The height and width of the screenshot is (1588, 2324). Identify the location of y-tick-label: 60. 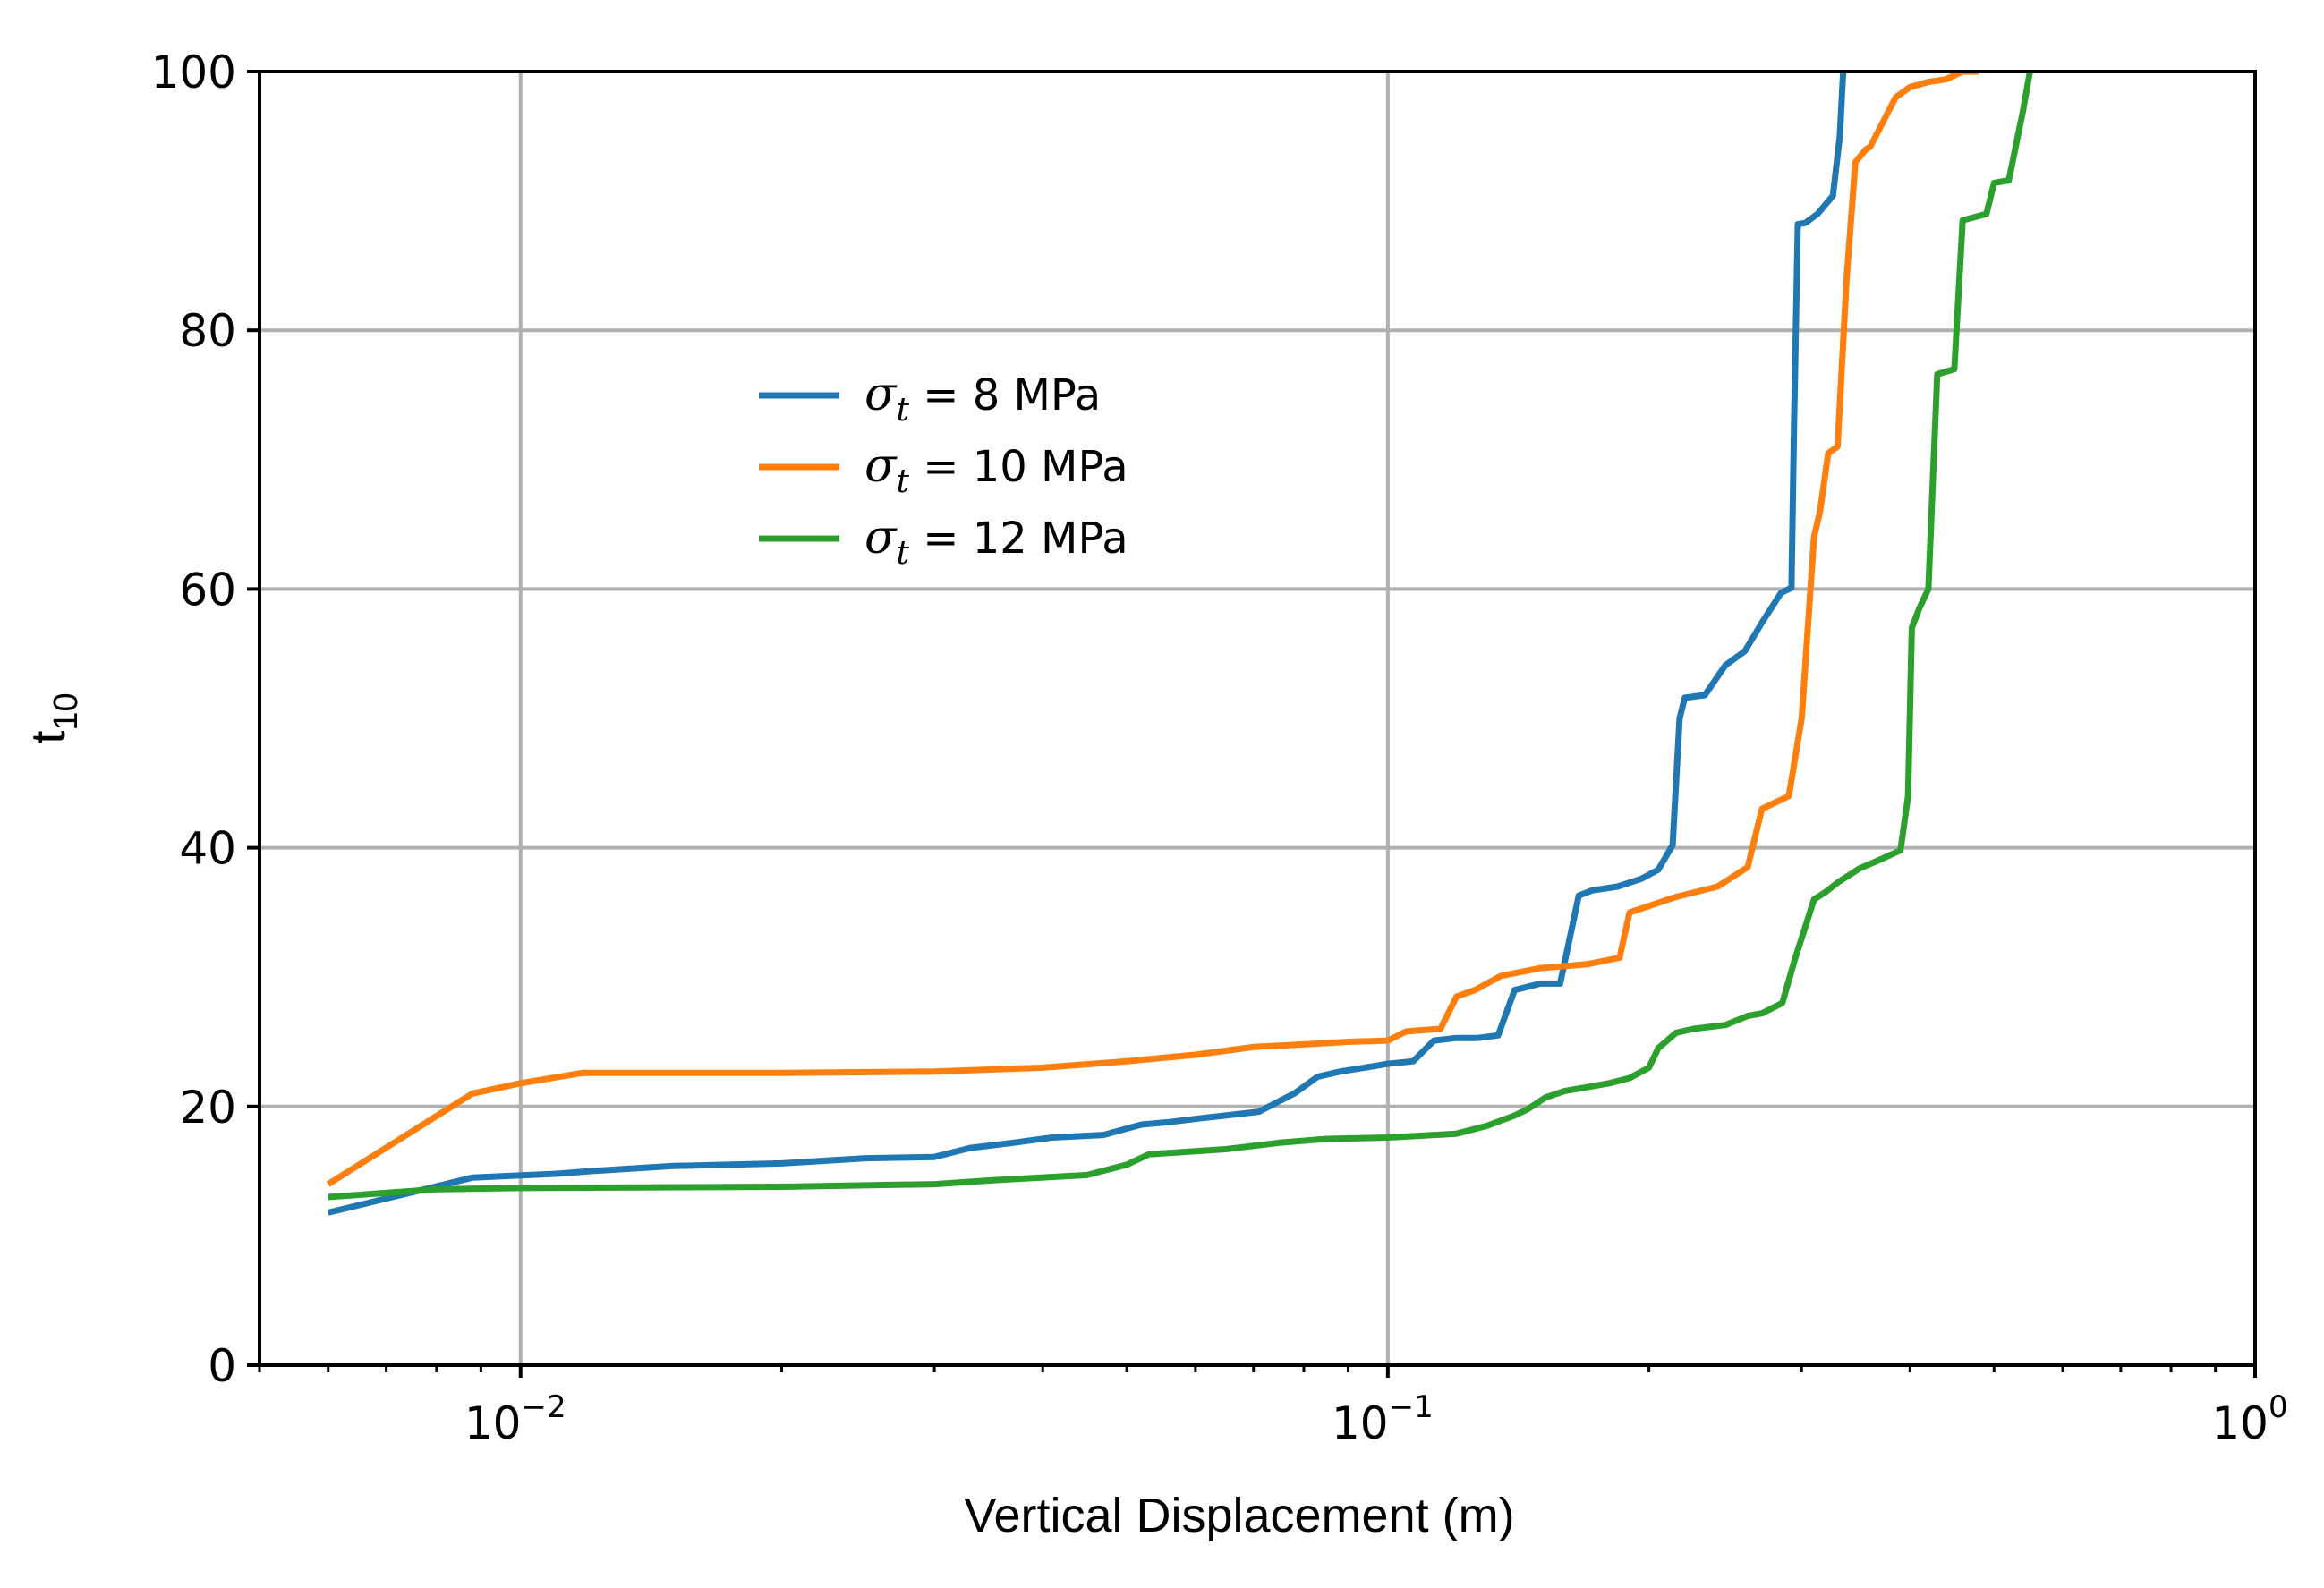
(207, 590).